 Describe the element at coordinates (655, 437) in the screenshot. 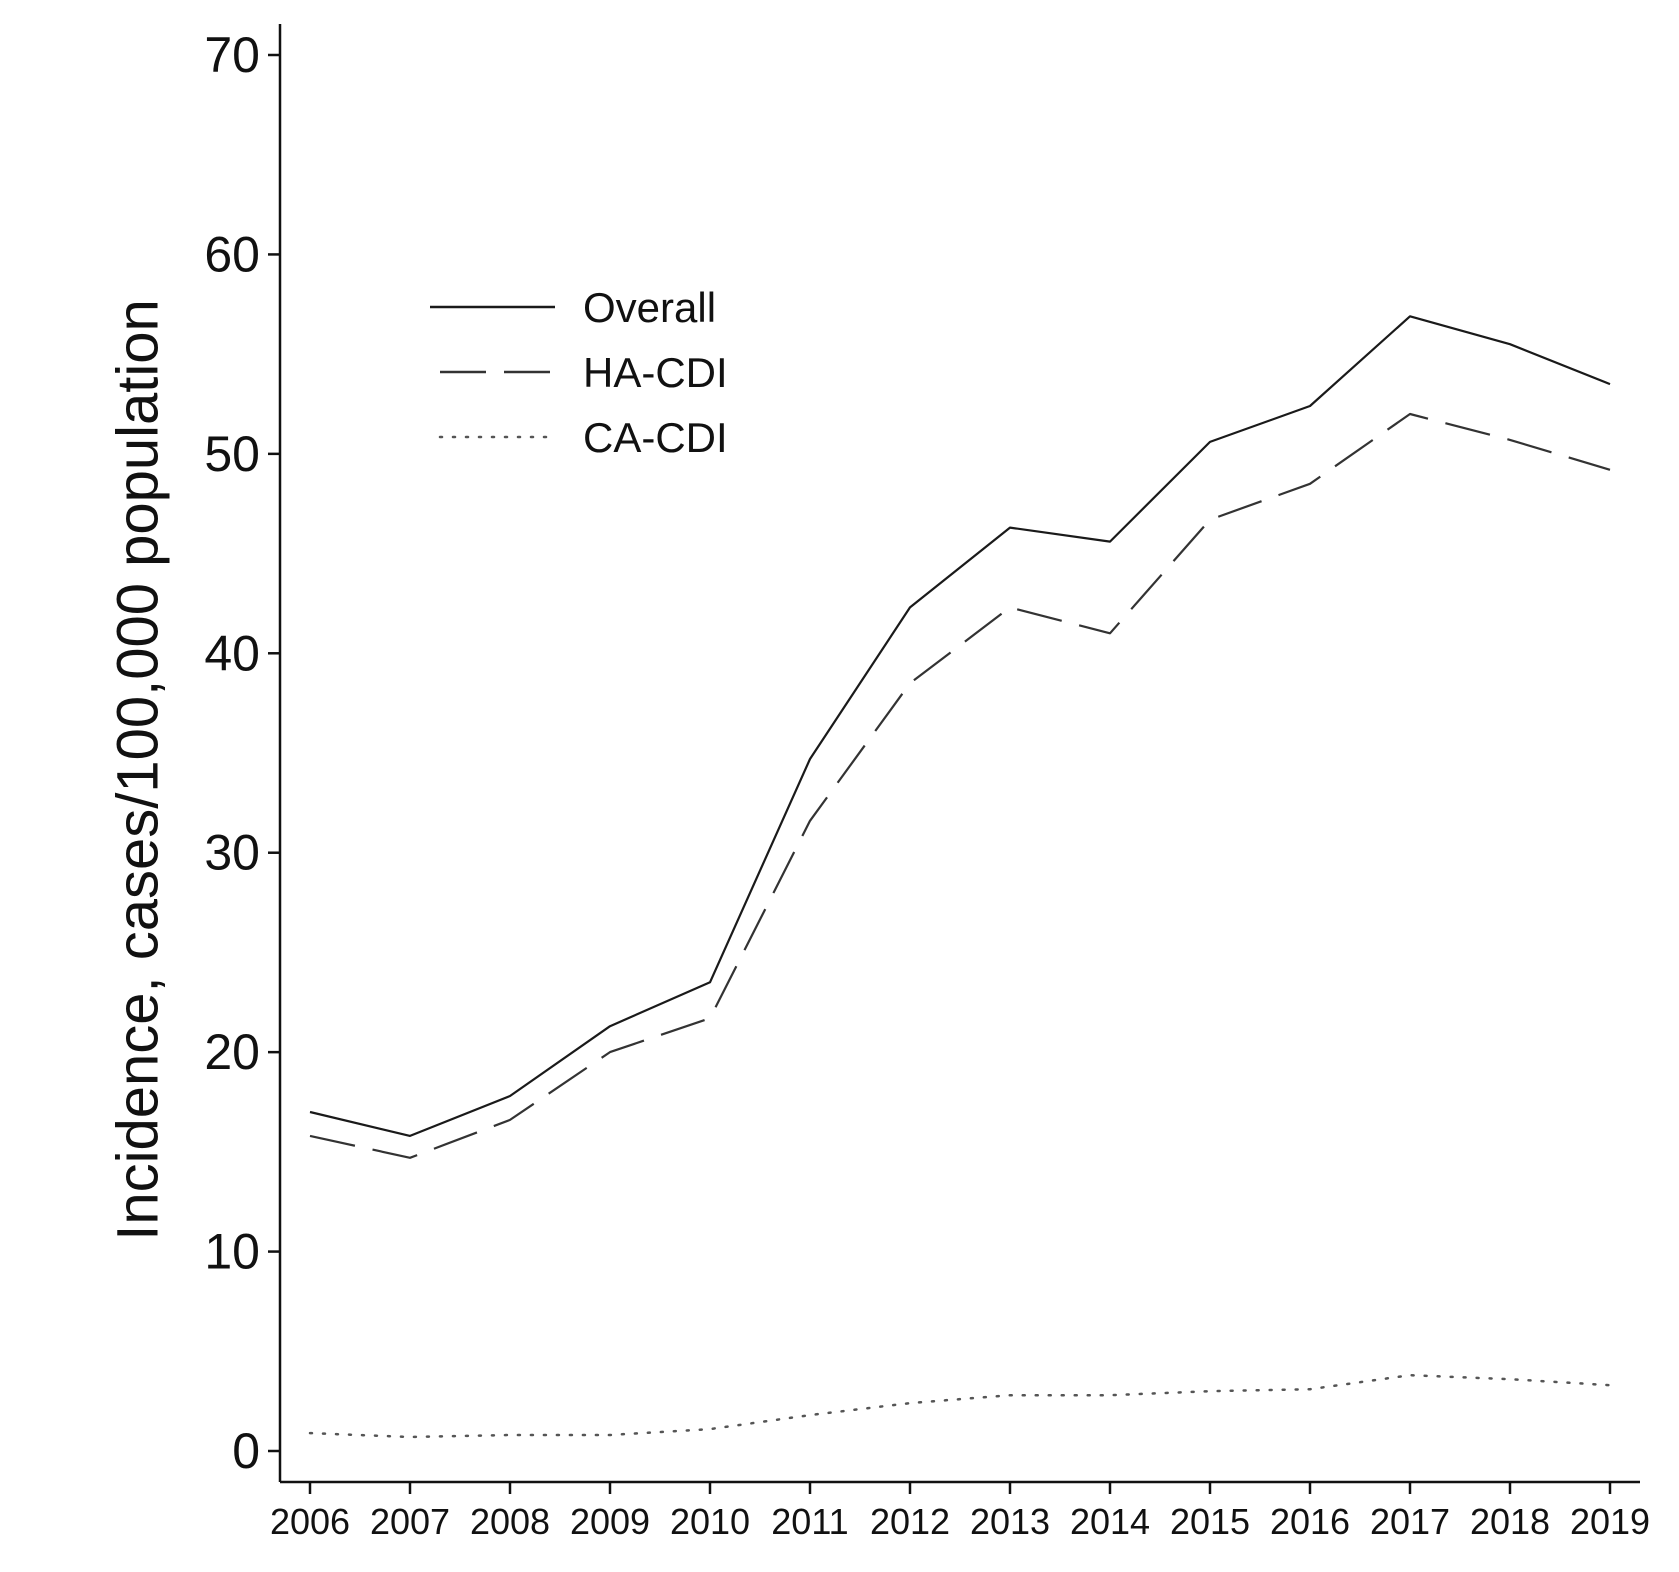

I see `legend-label-ca-cdi: CA-CDI` at that location.